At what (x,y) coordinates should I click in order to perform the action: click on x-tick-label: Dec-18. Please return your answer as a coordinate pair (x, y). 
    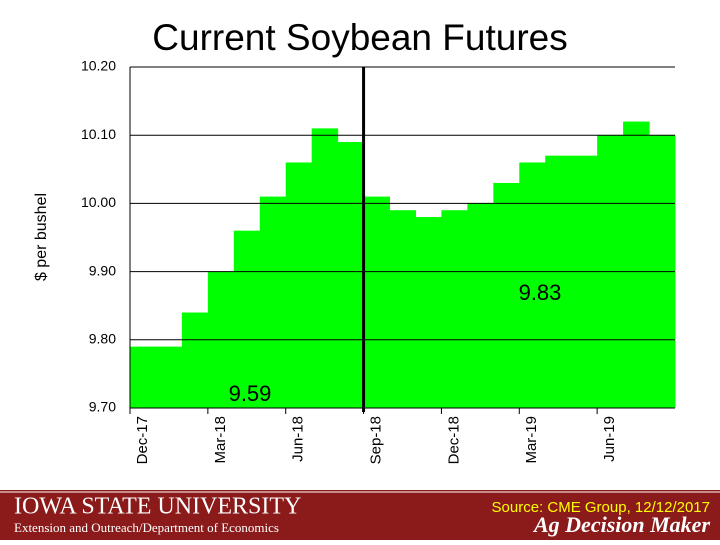
    Looking at the image, I should click on (453, 440).